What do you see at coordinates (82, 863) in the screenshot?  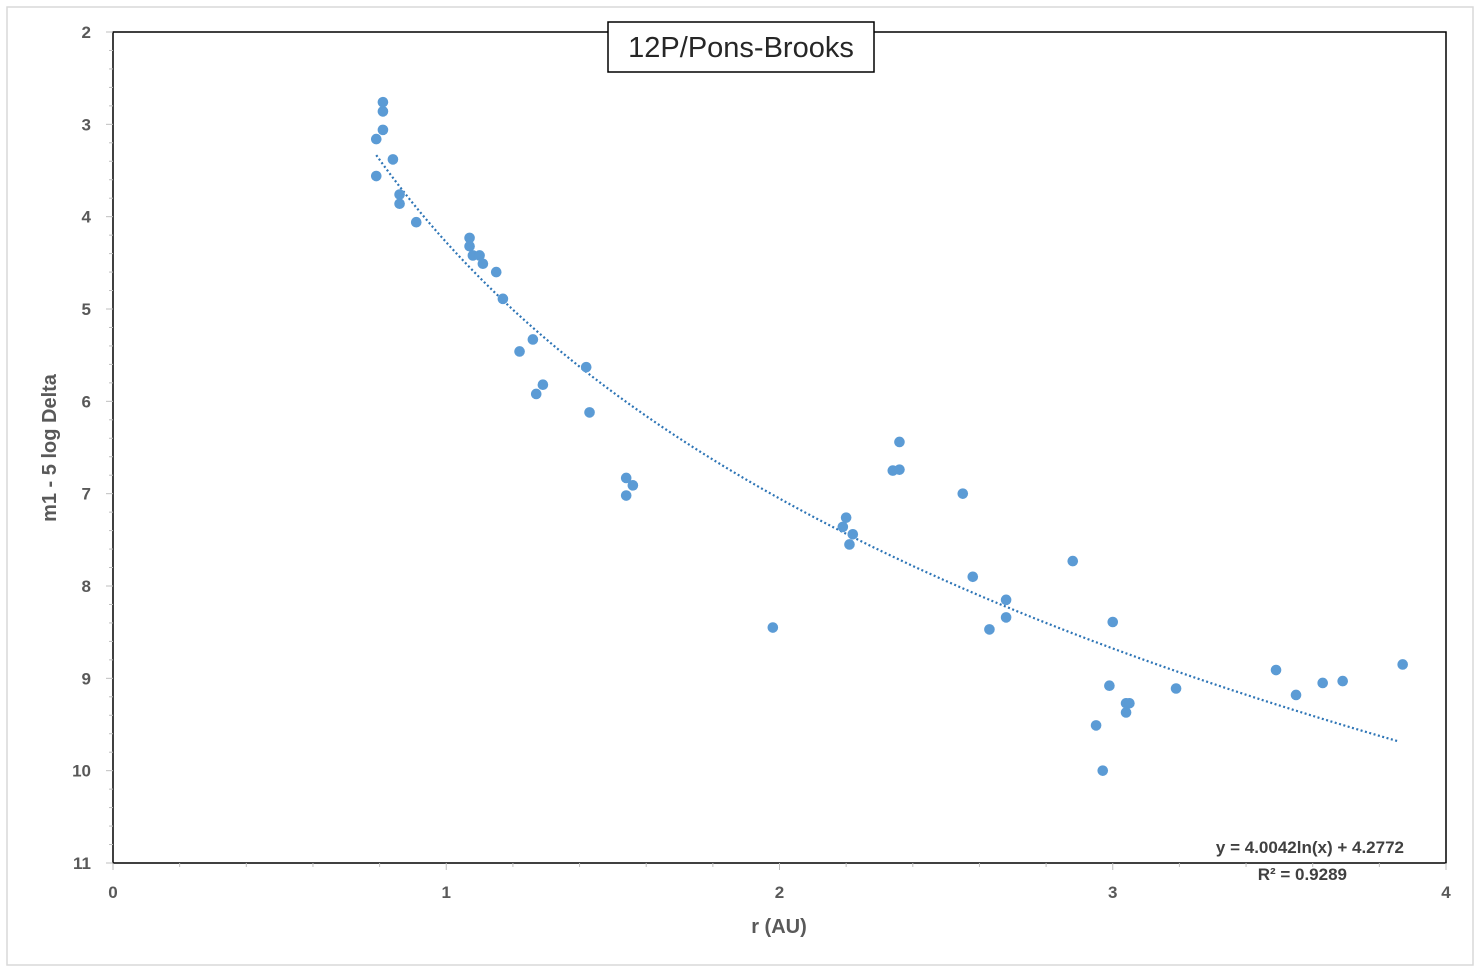 I see `y-tick-label: 11` at bounding box center [82, 863].